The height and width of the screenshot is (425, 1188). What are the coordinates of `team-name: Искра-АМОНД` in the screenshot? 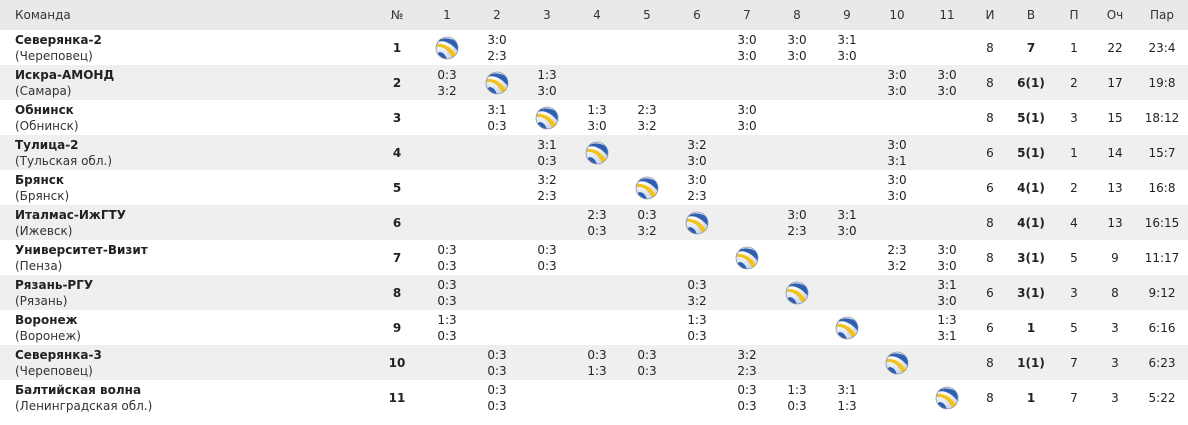 It's located at (65, 74).